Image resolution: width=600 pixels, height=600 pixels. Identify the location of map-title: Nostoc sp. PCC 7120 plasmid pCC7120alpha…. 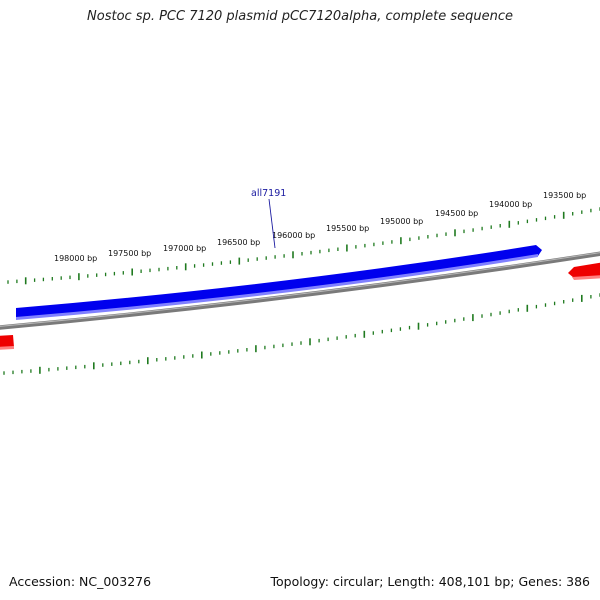
(300, 16).